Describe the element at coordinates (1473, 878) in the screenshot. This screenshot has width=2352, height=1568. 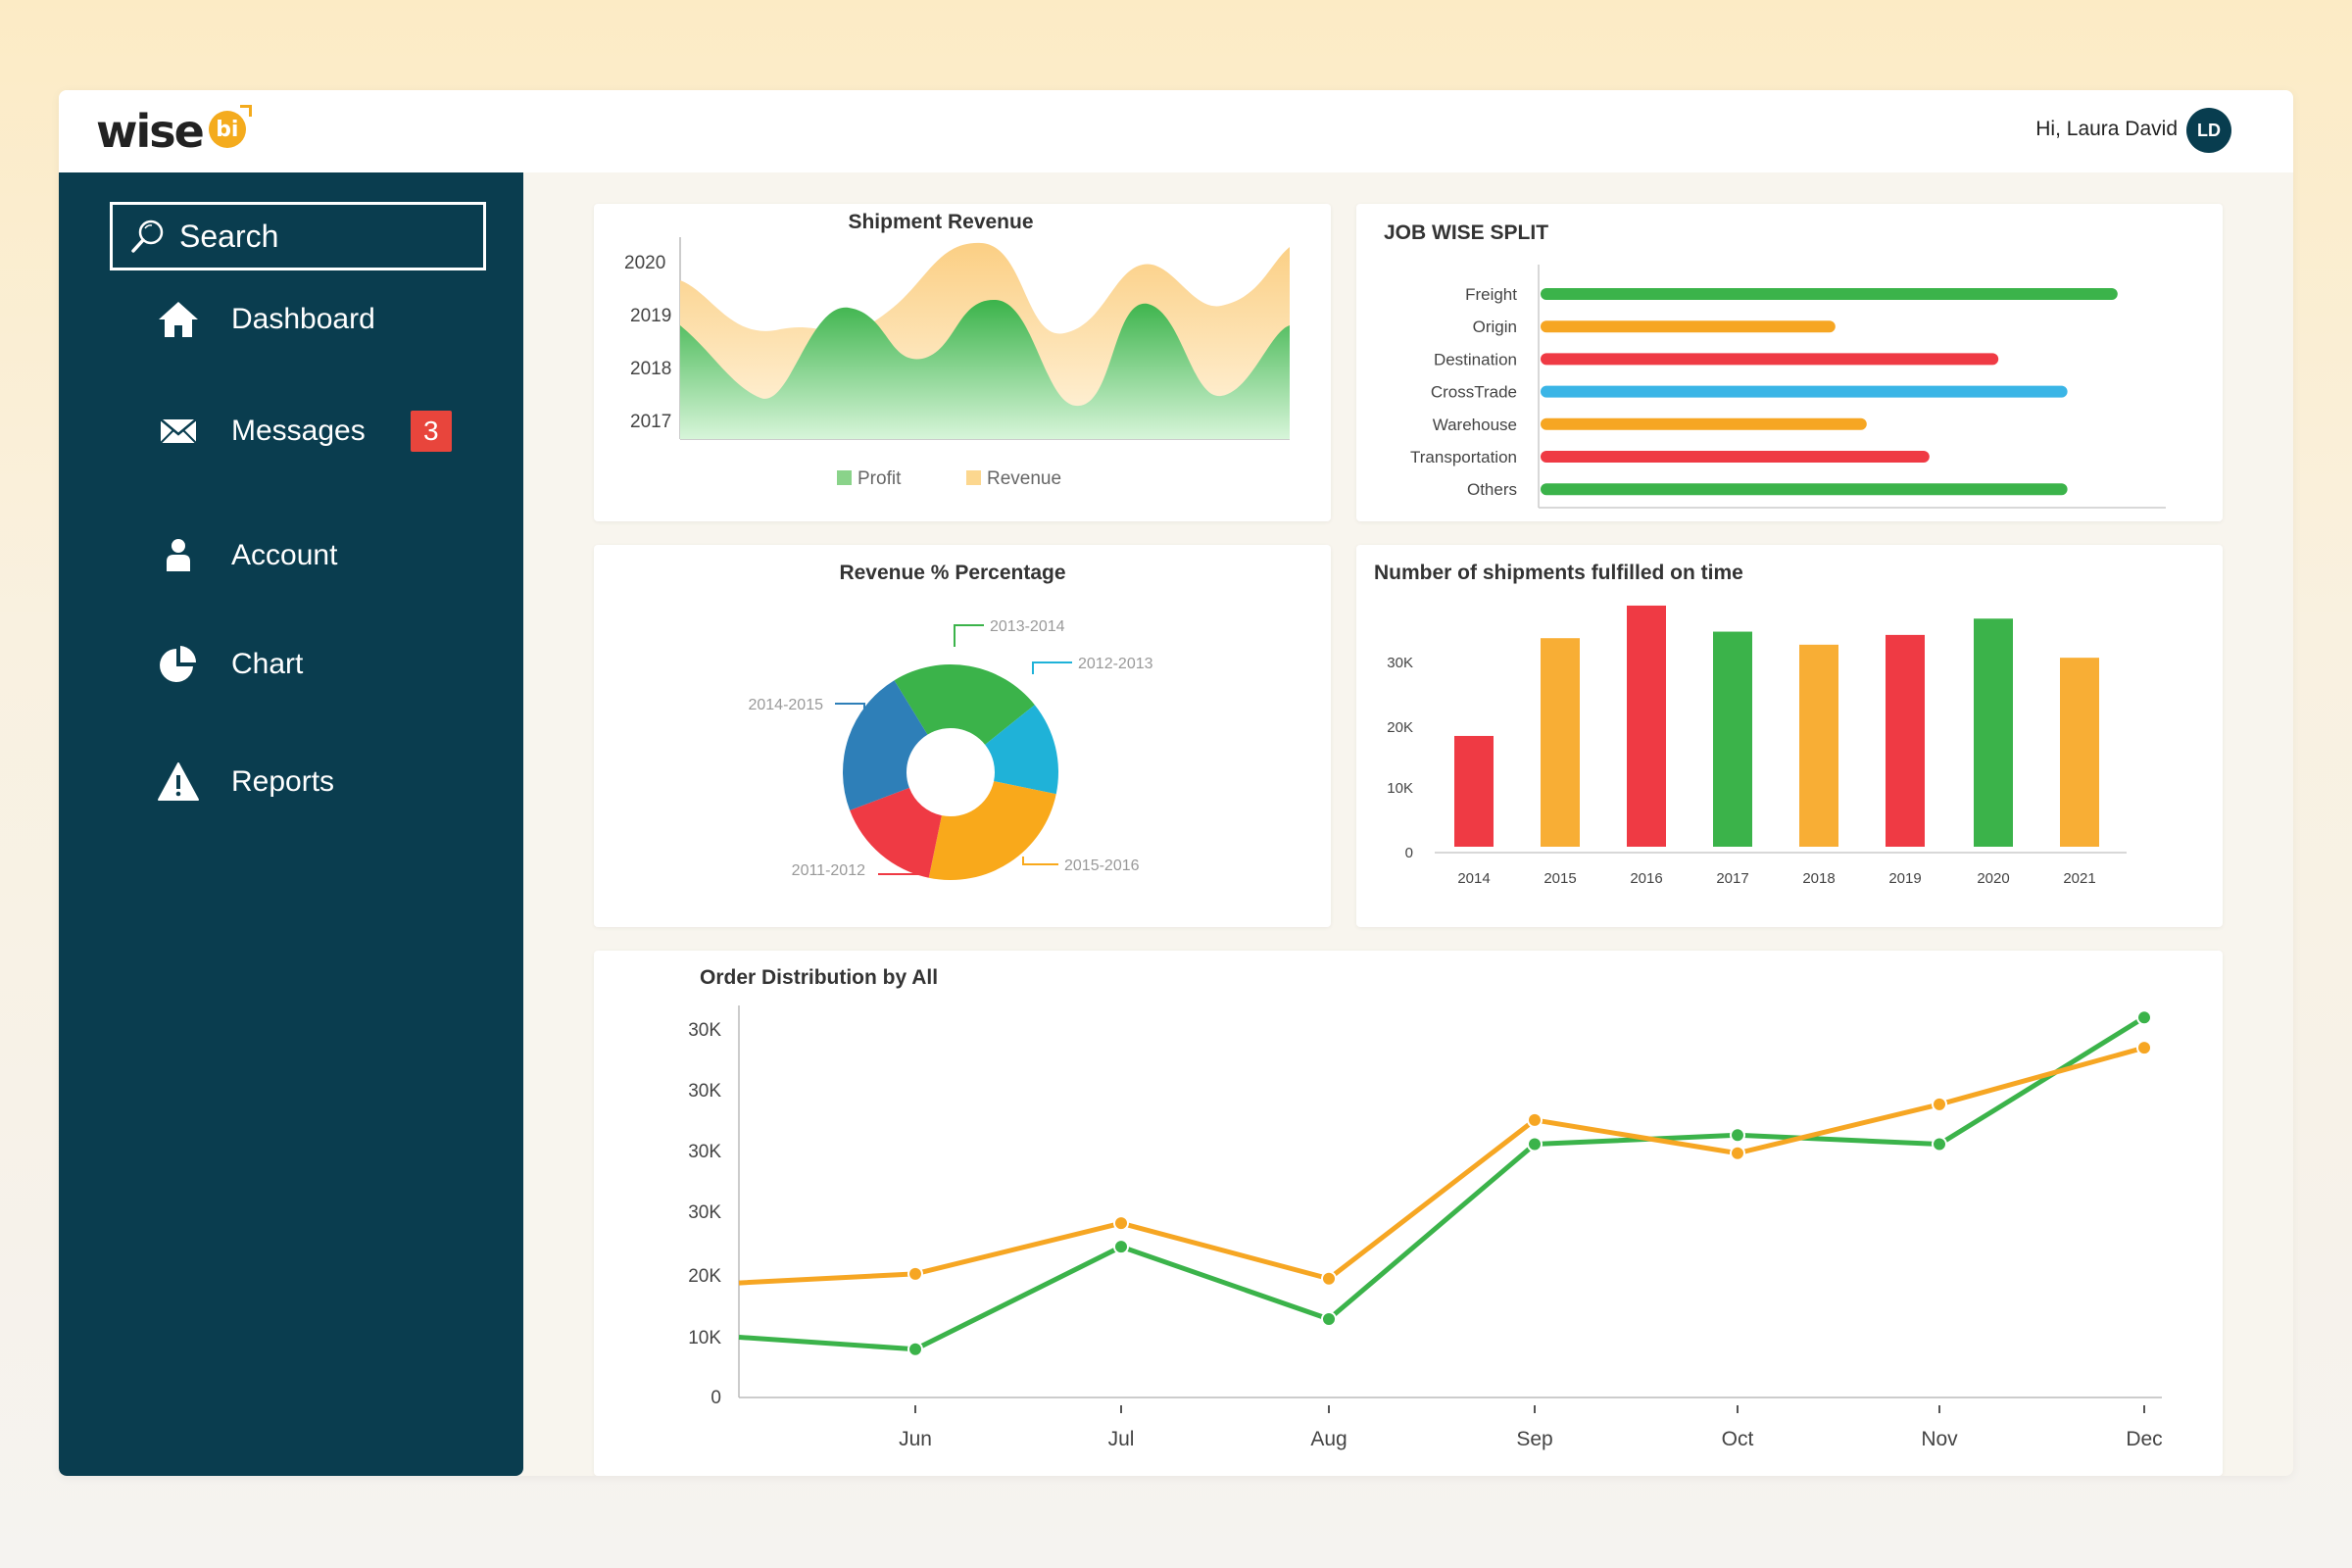
I see `x-tick: 2014` at that location.